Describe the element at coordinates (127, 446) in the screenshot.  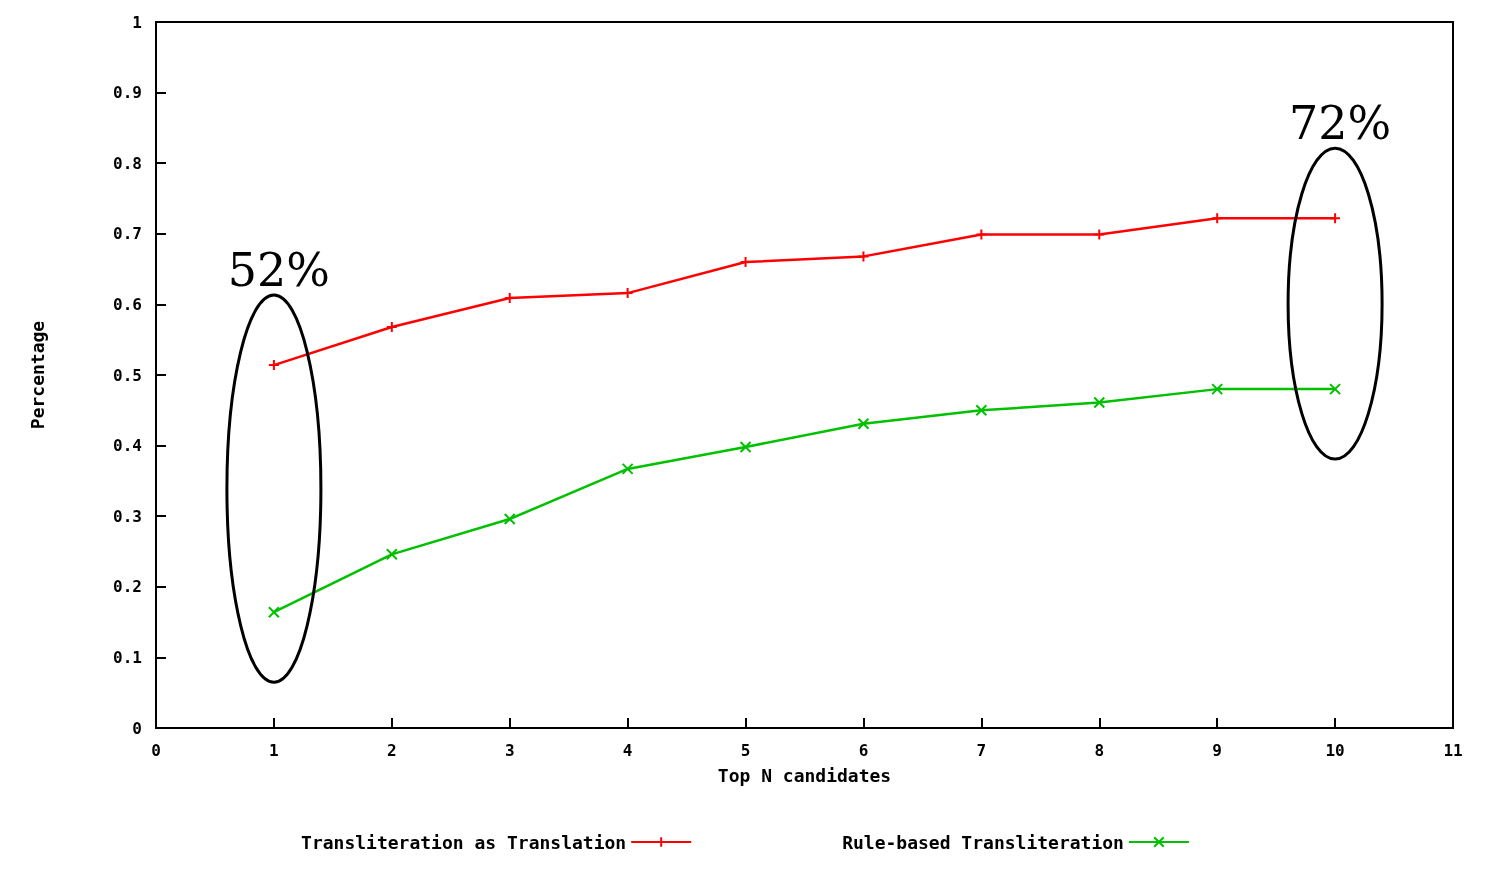
I see `y-tick-label: 0.4` at that location.